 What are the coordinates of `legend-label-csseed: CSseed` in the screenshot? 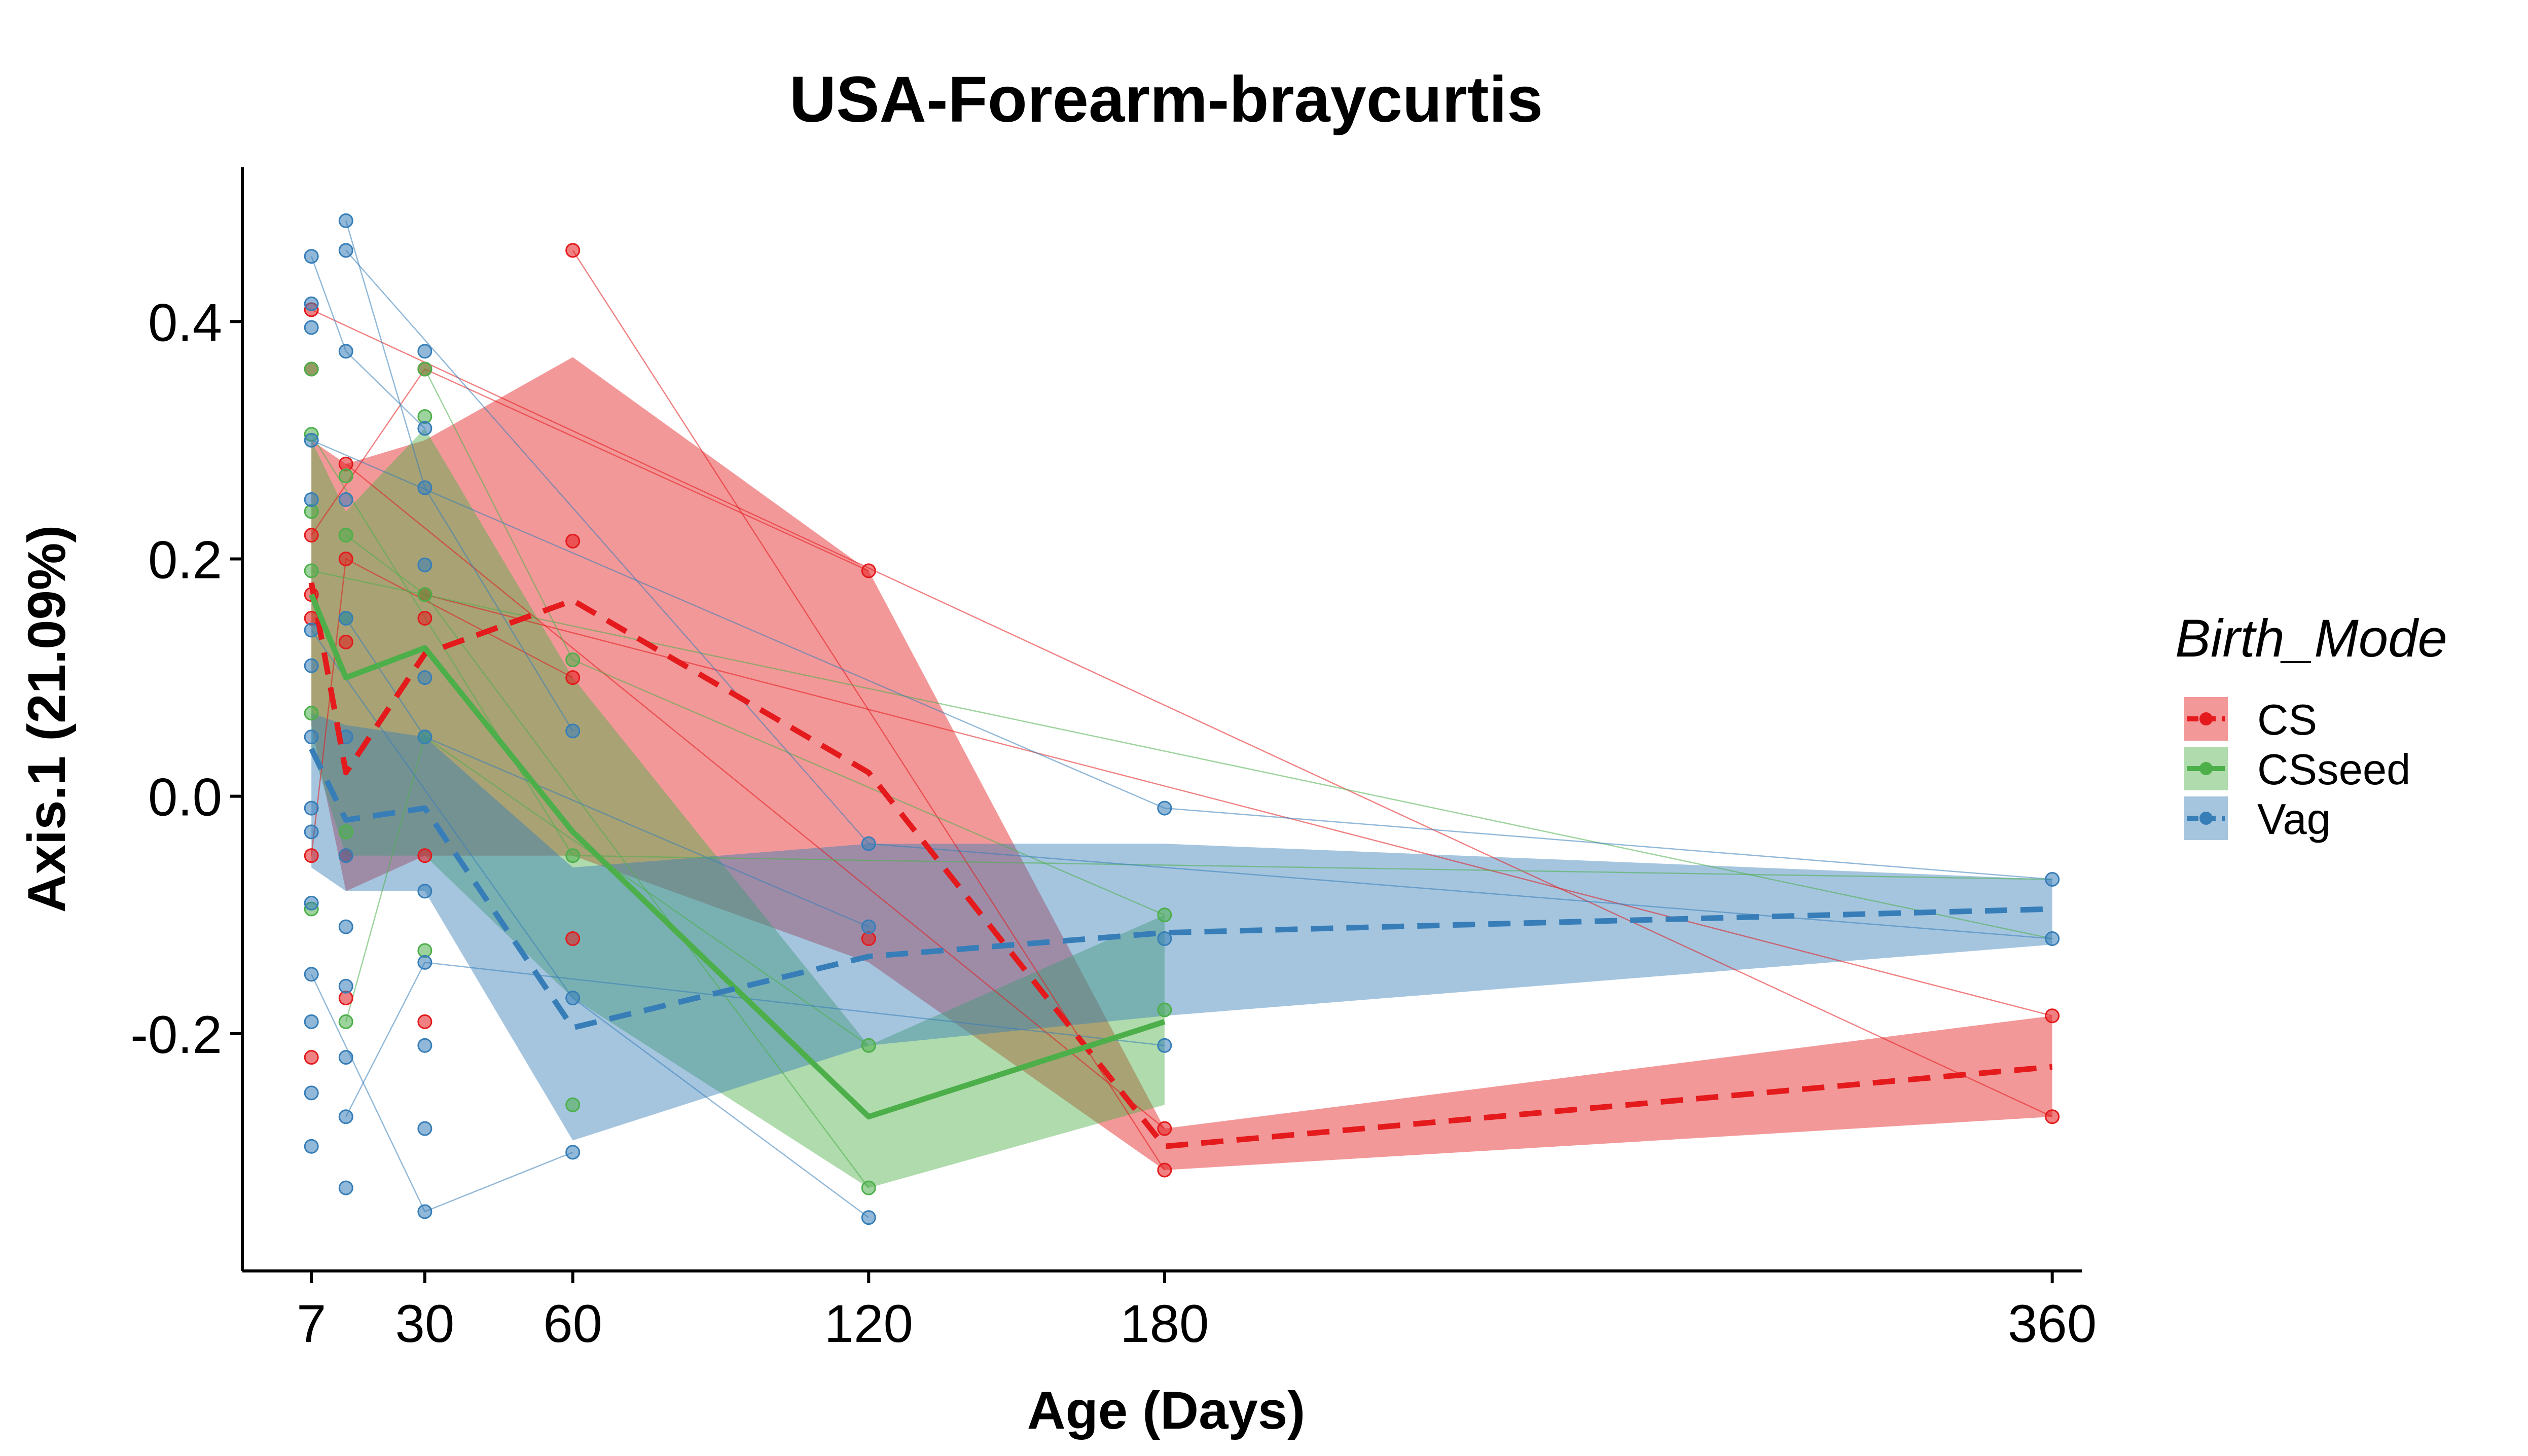 It's located at (2334, 770).